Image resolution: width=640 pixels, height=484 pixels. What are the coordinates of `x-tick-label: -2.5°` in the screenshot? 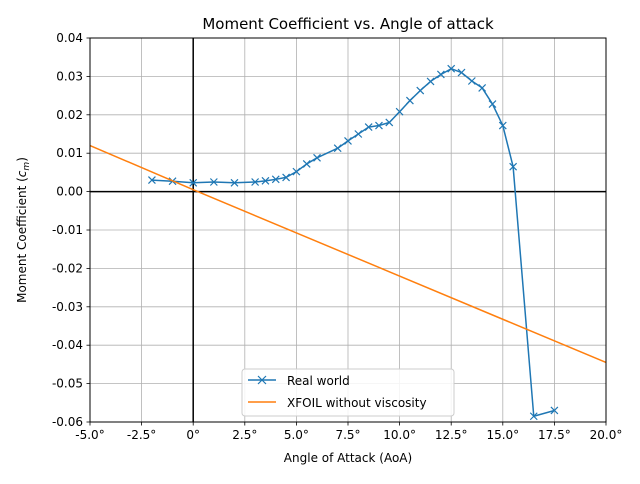 It's located at (141, 435).